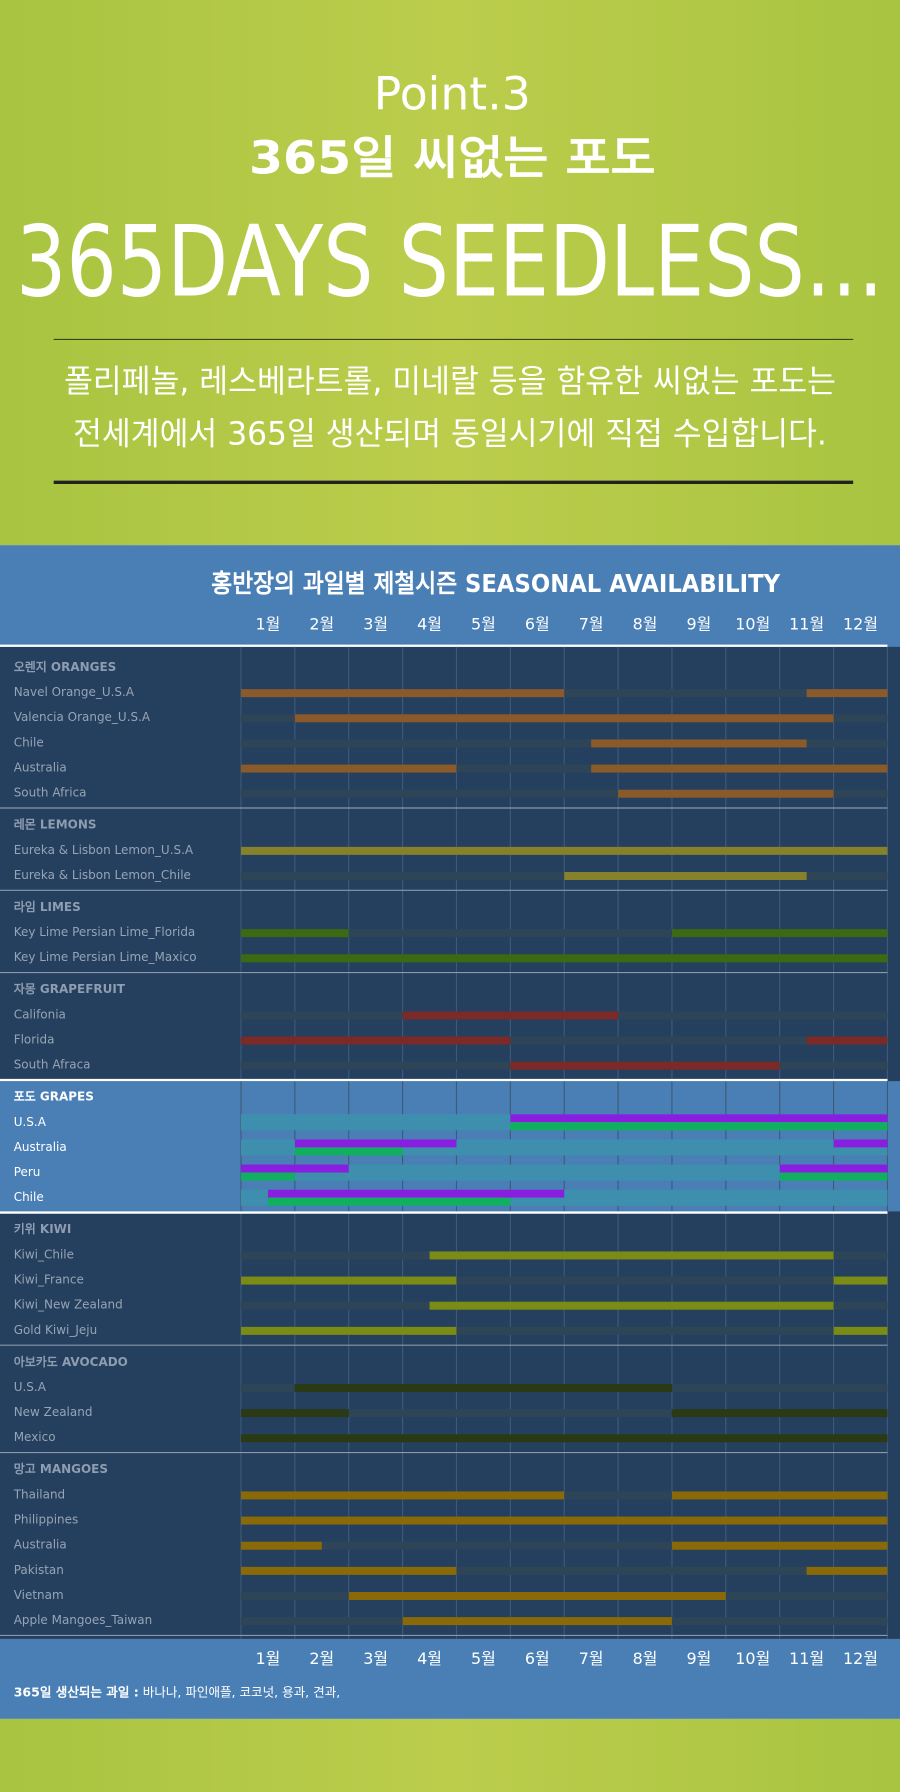  I want to click on chart-title: 홍반장의 과일별 제철시즌 SEASONAL AVAILABILITY, so click(496, 583).